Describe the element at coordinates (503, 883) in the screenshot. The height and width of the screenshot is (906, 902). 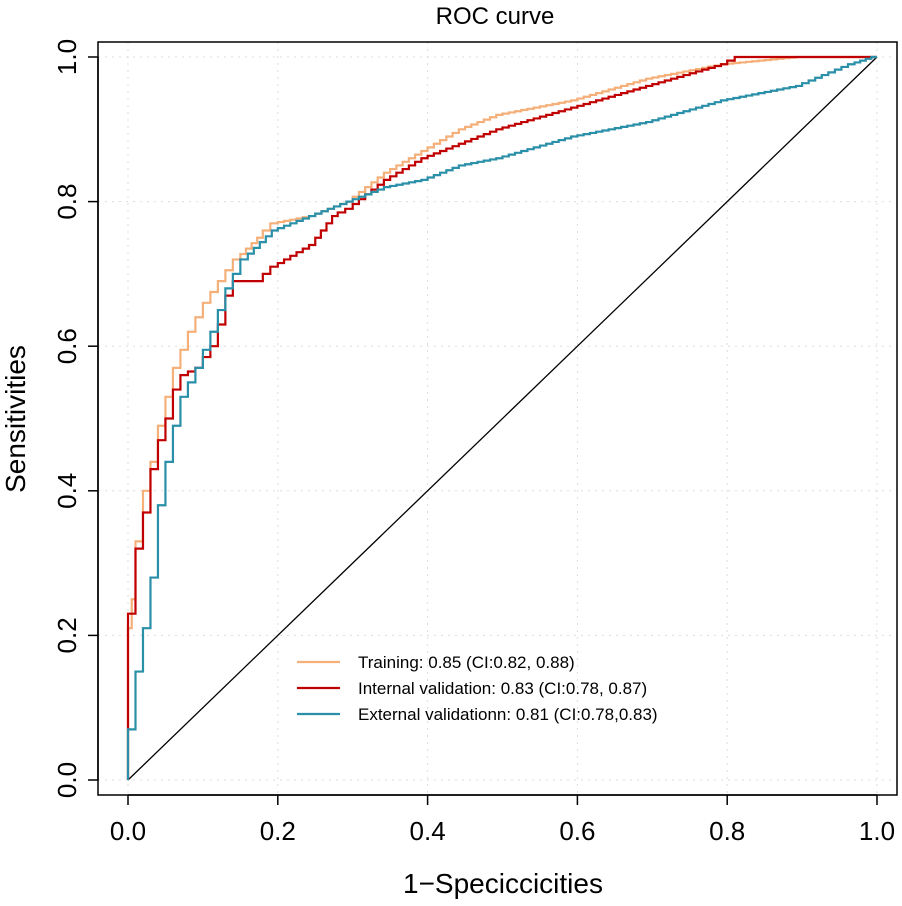
I see `x-axis-label: 1−Speciccicities` at that location.